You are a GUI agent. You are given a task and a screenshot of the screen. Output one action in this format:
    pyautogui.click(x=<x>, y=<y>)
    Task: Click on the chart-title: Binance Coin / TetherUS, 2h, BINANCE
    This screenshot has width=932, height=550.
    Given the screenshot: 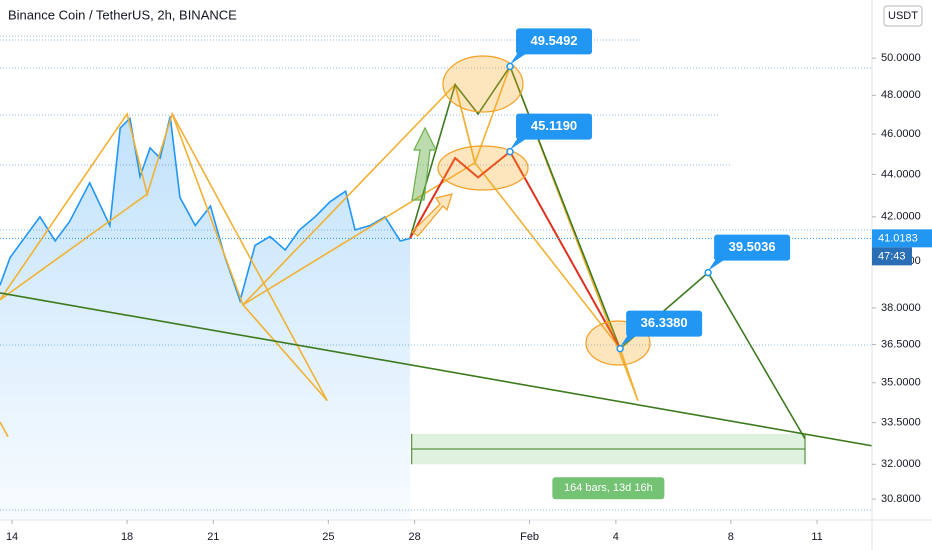 What is the action you would take?
    pyautogui.click(x=122, y=14)
    